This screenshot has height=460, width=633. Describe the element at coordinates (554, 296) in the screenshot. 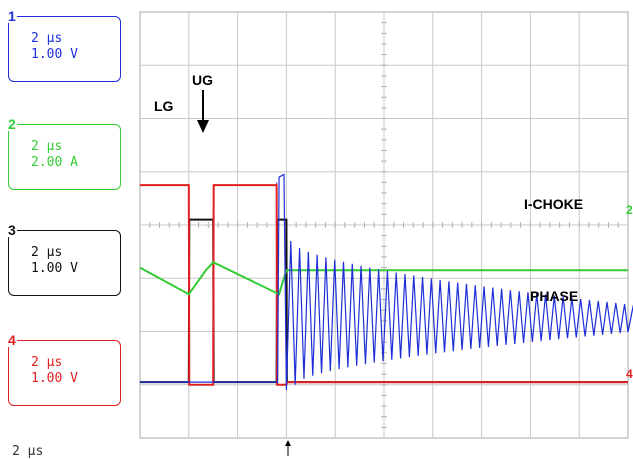

I see `label-phase: PHASE` at that location.